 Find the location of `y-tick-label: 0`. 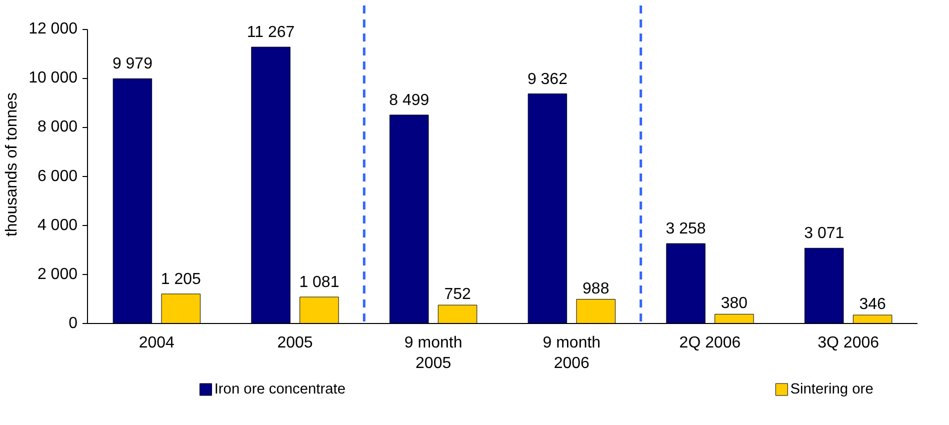

y-tick-label: 0 is located at coordinates (73, 323).